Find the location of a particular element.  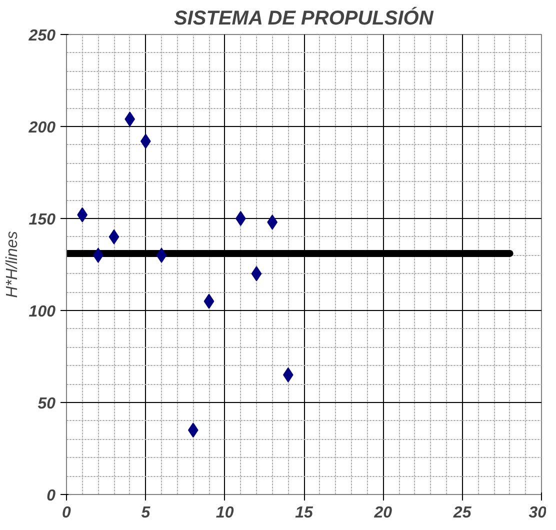

y-tick-label: 50 is located at coordinates (47, 404).